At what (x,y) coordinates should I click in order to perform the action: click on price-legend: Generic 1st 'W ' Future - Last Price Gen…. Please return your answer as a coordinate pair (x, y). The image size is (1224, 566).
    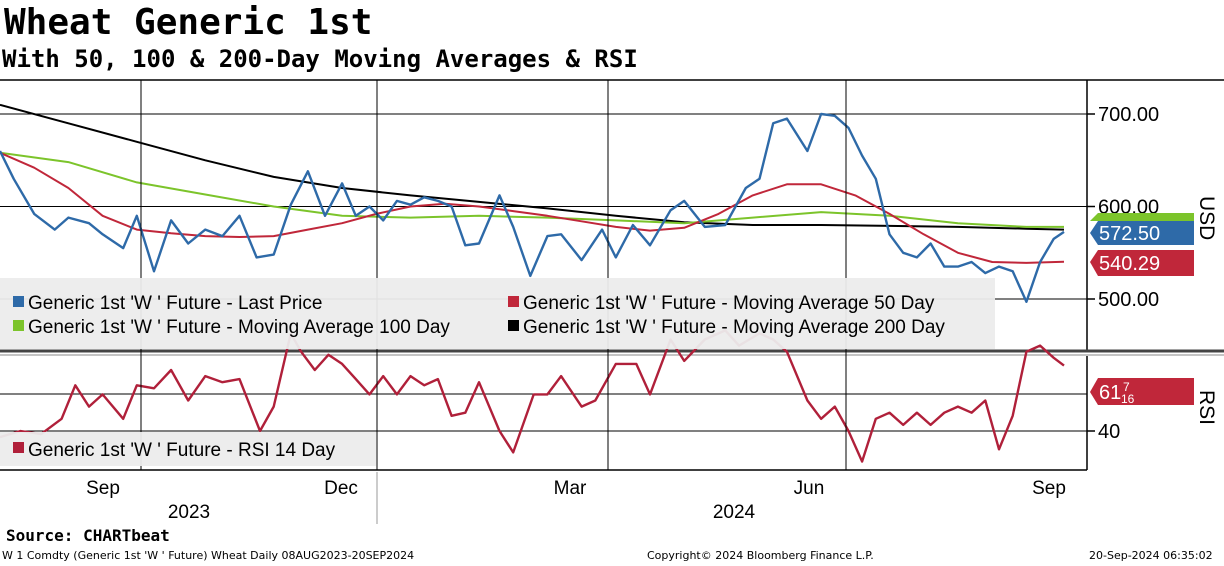
    Looking at the image, I should click on (497, 313).